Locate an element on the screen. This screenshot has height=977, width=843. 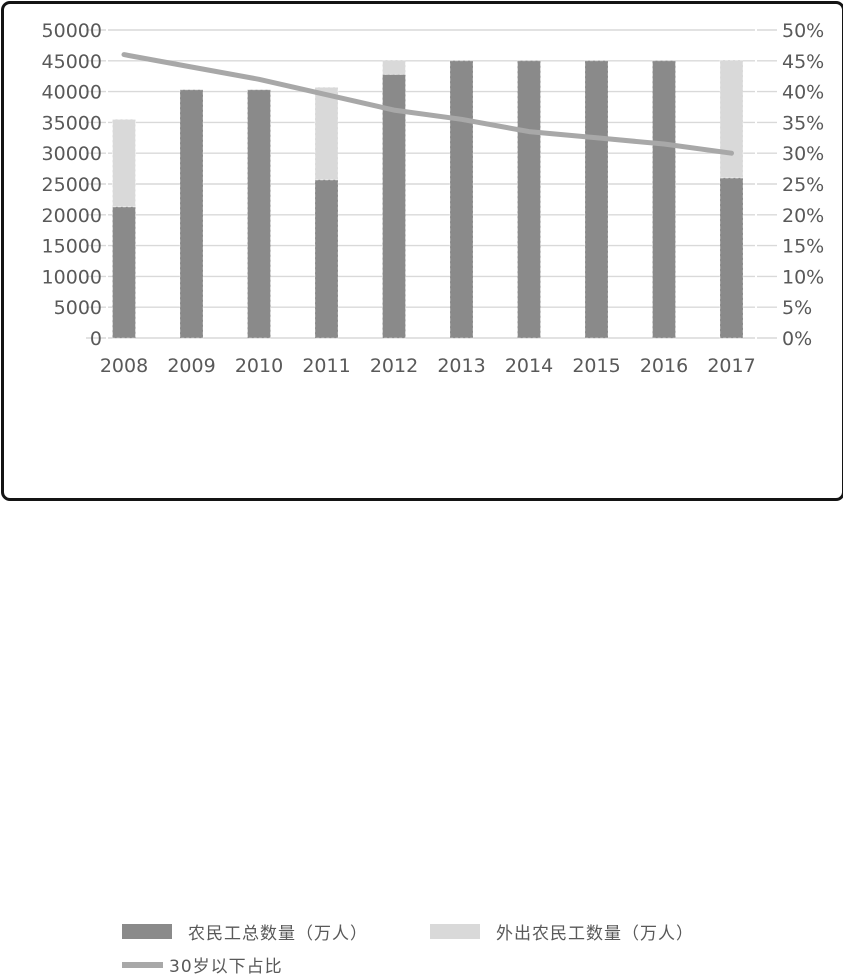
right-axis-label: 50% is located at coordinates (803, 31).